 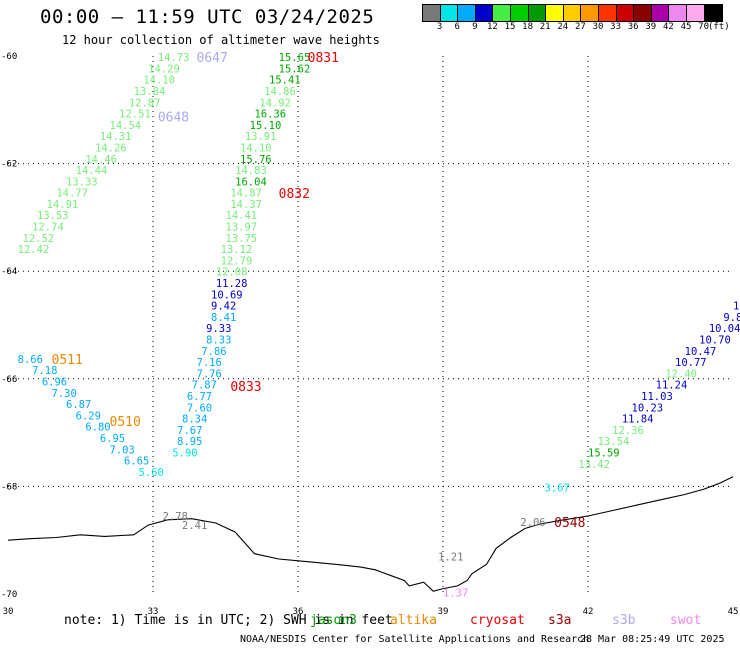 What do you see at coordinates (164, 69) in the screenshot?
I see `wave-height-label: 14.29` at bounding box center [164, 69].